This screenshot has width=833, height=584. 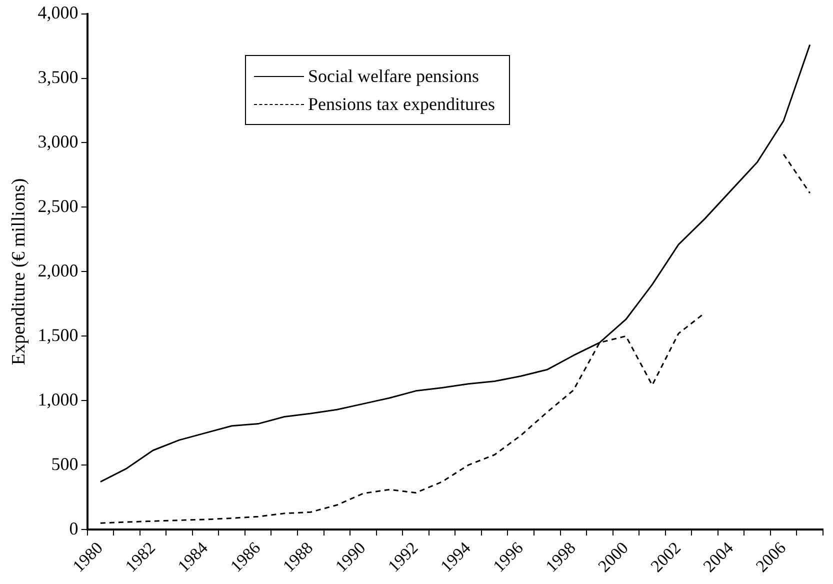 I want to click on legend-label: Pensions tax expenditures, so click(x=401, y=104).